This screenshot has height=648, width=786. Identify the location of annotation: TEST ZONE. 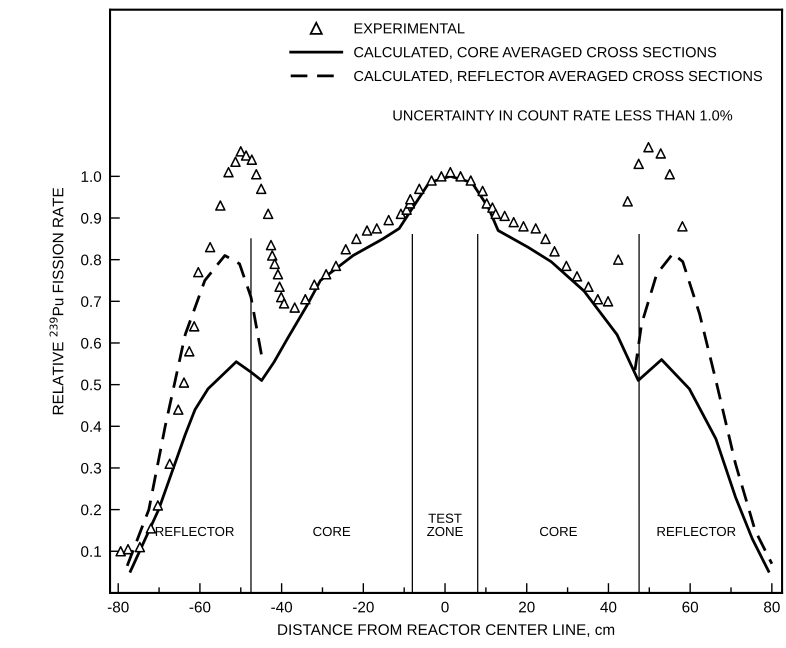
(445, 525).